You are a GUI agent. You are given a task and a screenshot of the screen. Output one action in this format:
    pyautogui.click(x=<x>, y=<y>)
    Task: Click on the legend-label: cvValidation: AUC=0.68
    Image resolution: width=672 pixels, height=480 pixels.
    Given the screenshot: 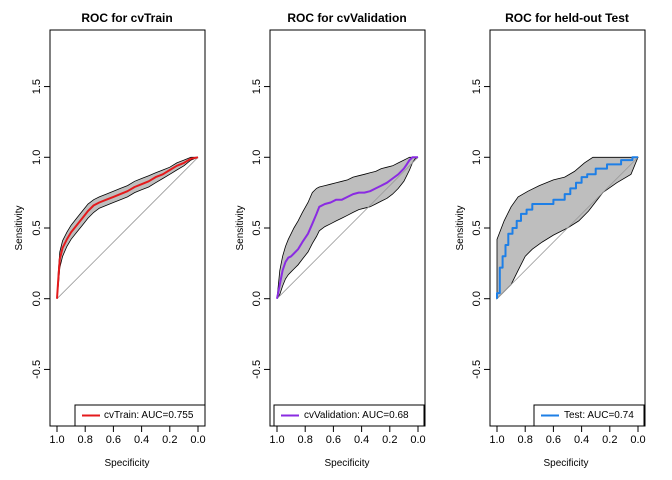 What is the action you would take?
    pyautogui.click(x=356, y=415)
    